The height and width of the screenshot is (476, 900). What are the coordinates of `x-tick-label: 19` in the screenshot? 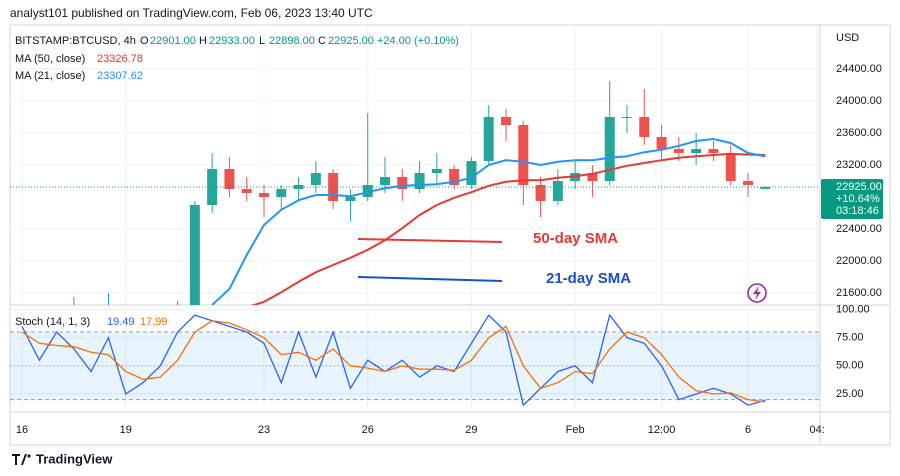 It's located at (126, 430).